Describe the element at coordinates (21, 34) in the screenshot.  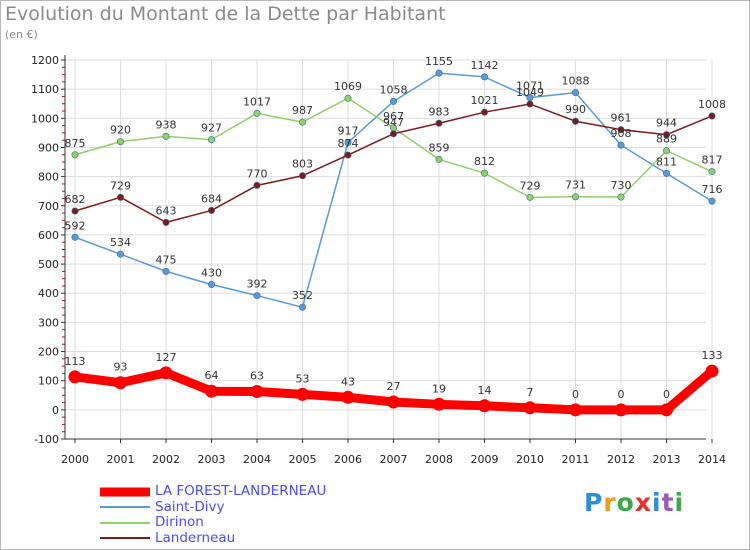
I see `chart-subtitle: (en €)` at that location.